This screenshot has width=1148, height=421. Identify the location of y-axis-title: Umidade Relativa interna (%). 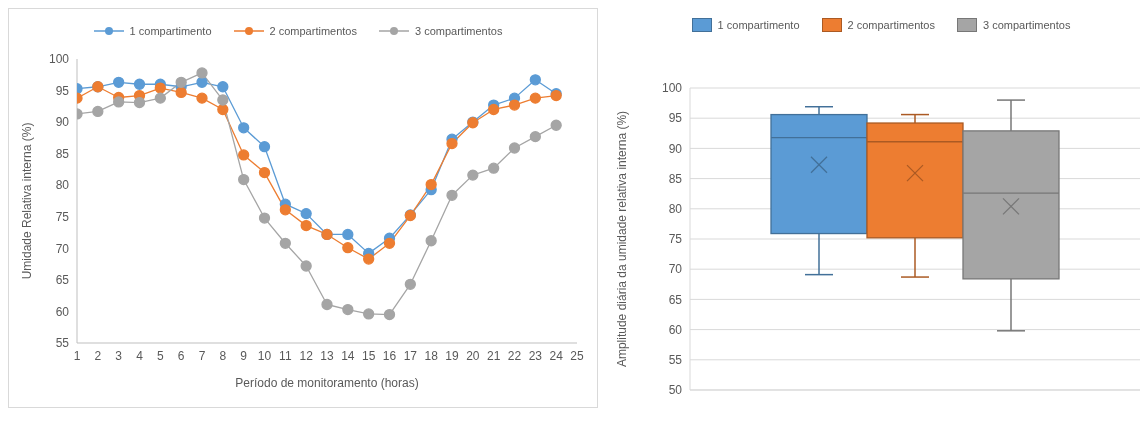
(27, 201).